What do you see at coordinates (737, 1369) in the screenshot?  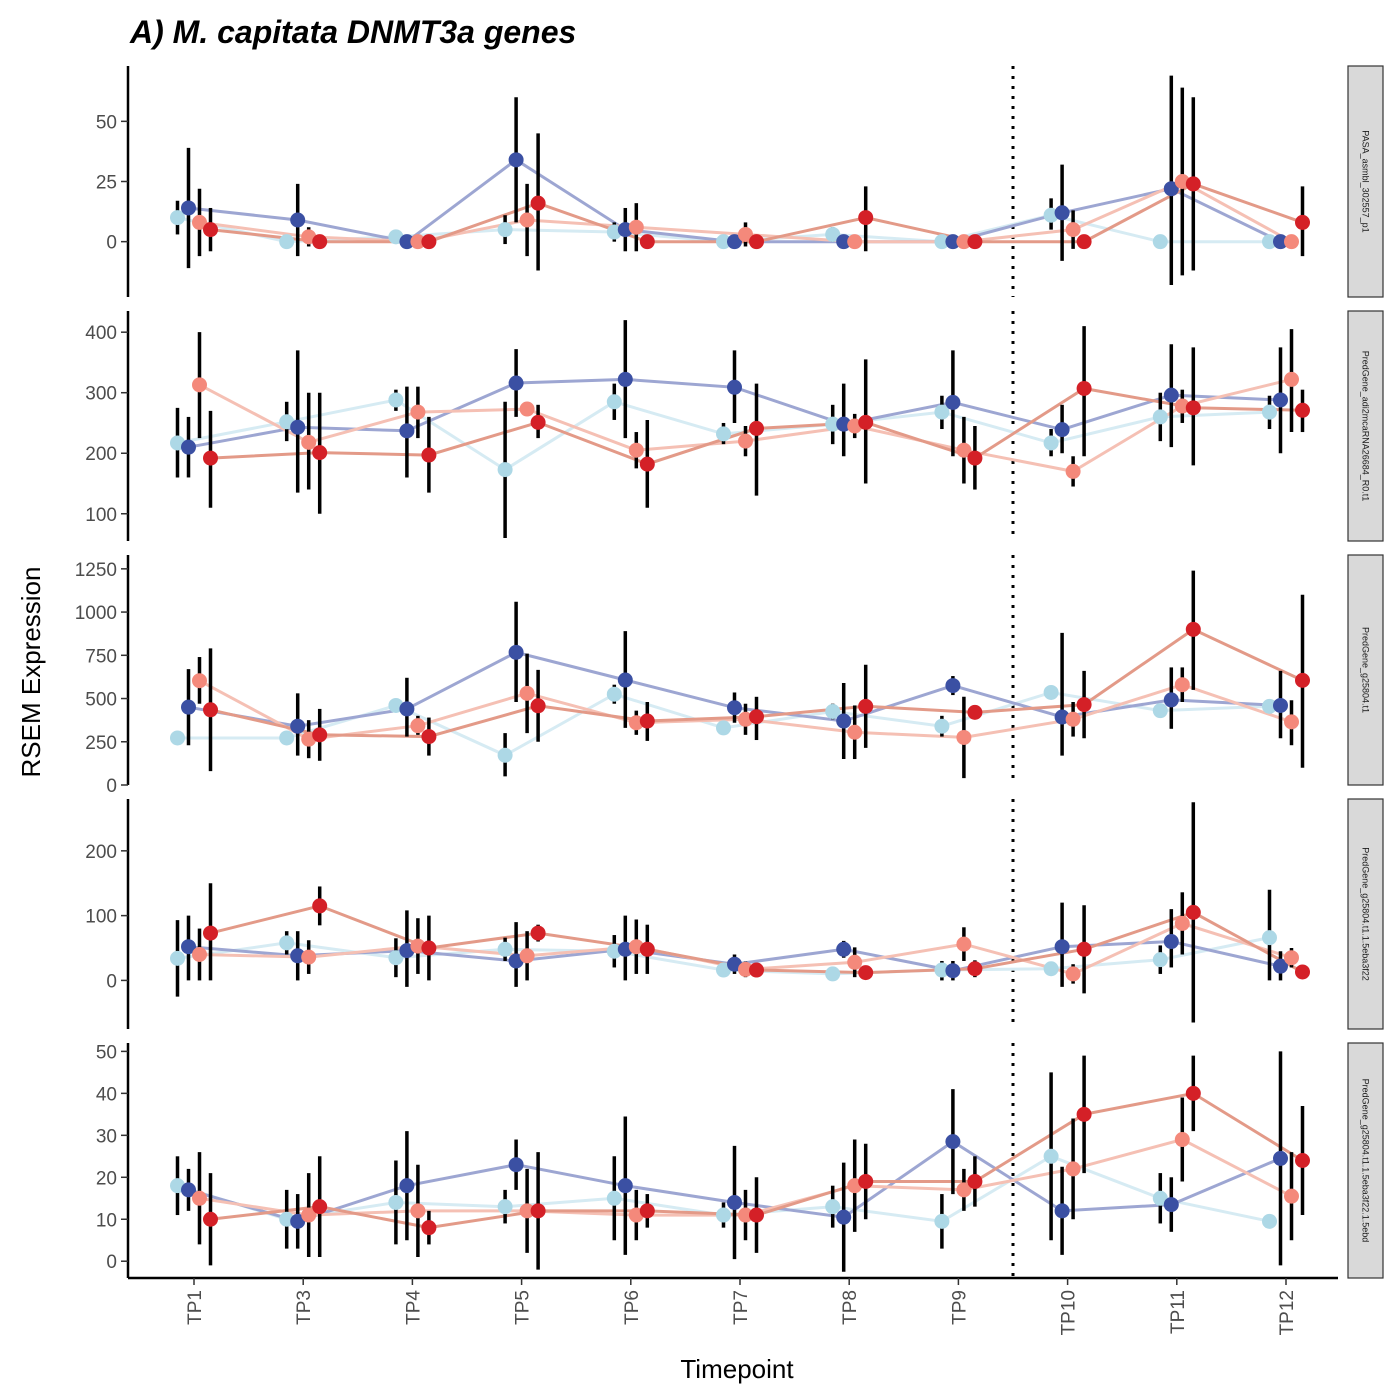 I see `x-axis-title: Timepoint` at bounding box center [737, 1369].